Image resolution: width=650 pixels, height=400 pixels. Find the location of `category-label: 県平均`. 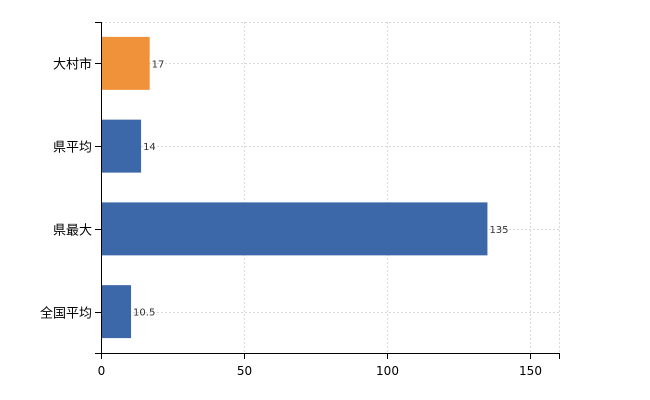

category-label: 県平均 is located at coordinates (72, 148).